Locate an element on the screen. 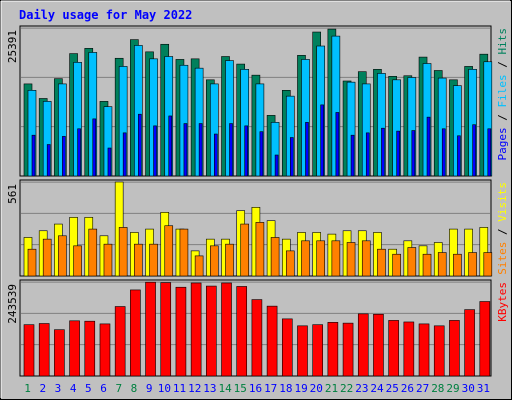  day-label-26: 26 is located at coordinates (407, 388).